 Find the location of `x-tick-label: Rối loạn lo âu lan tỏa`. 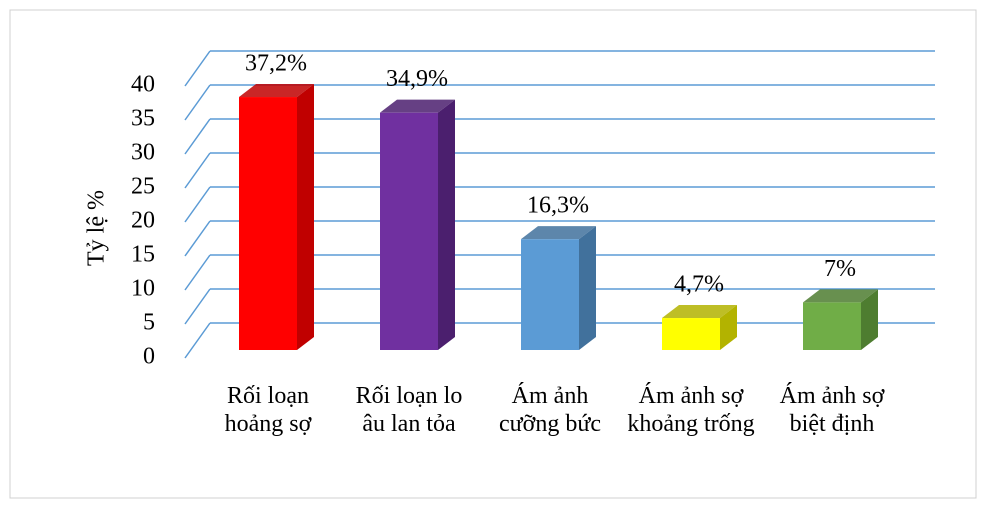

x-tick-label: Rối loạn lo âu lan tỏa is located at coordinates (409, 410).